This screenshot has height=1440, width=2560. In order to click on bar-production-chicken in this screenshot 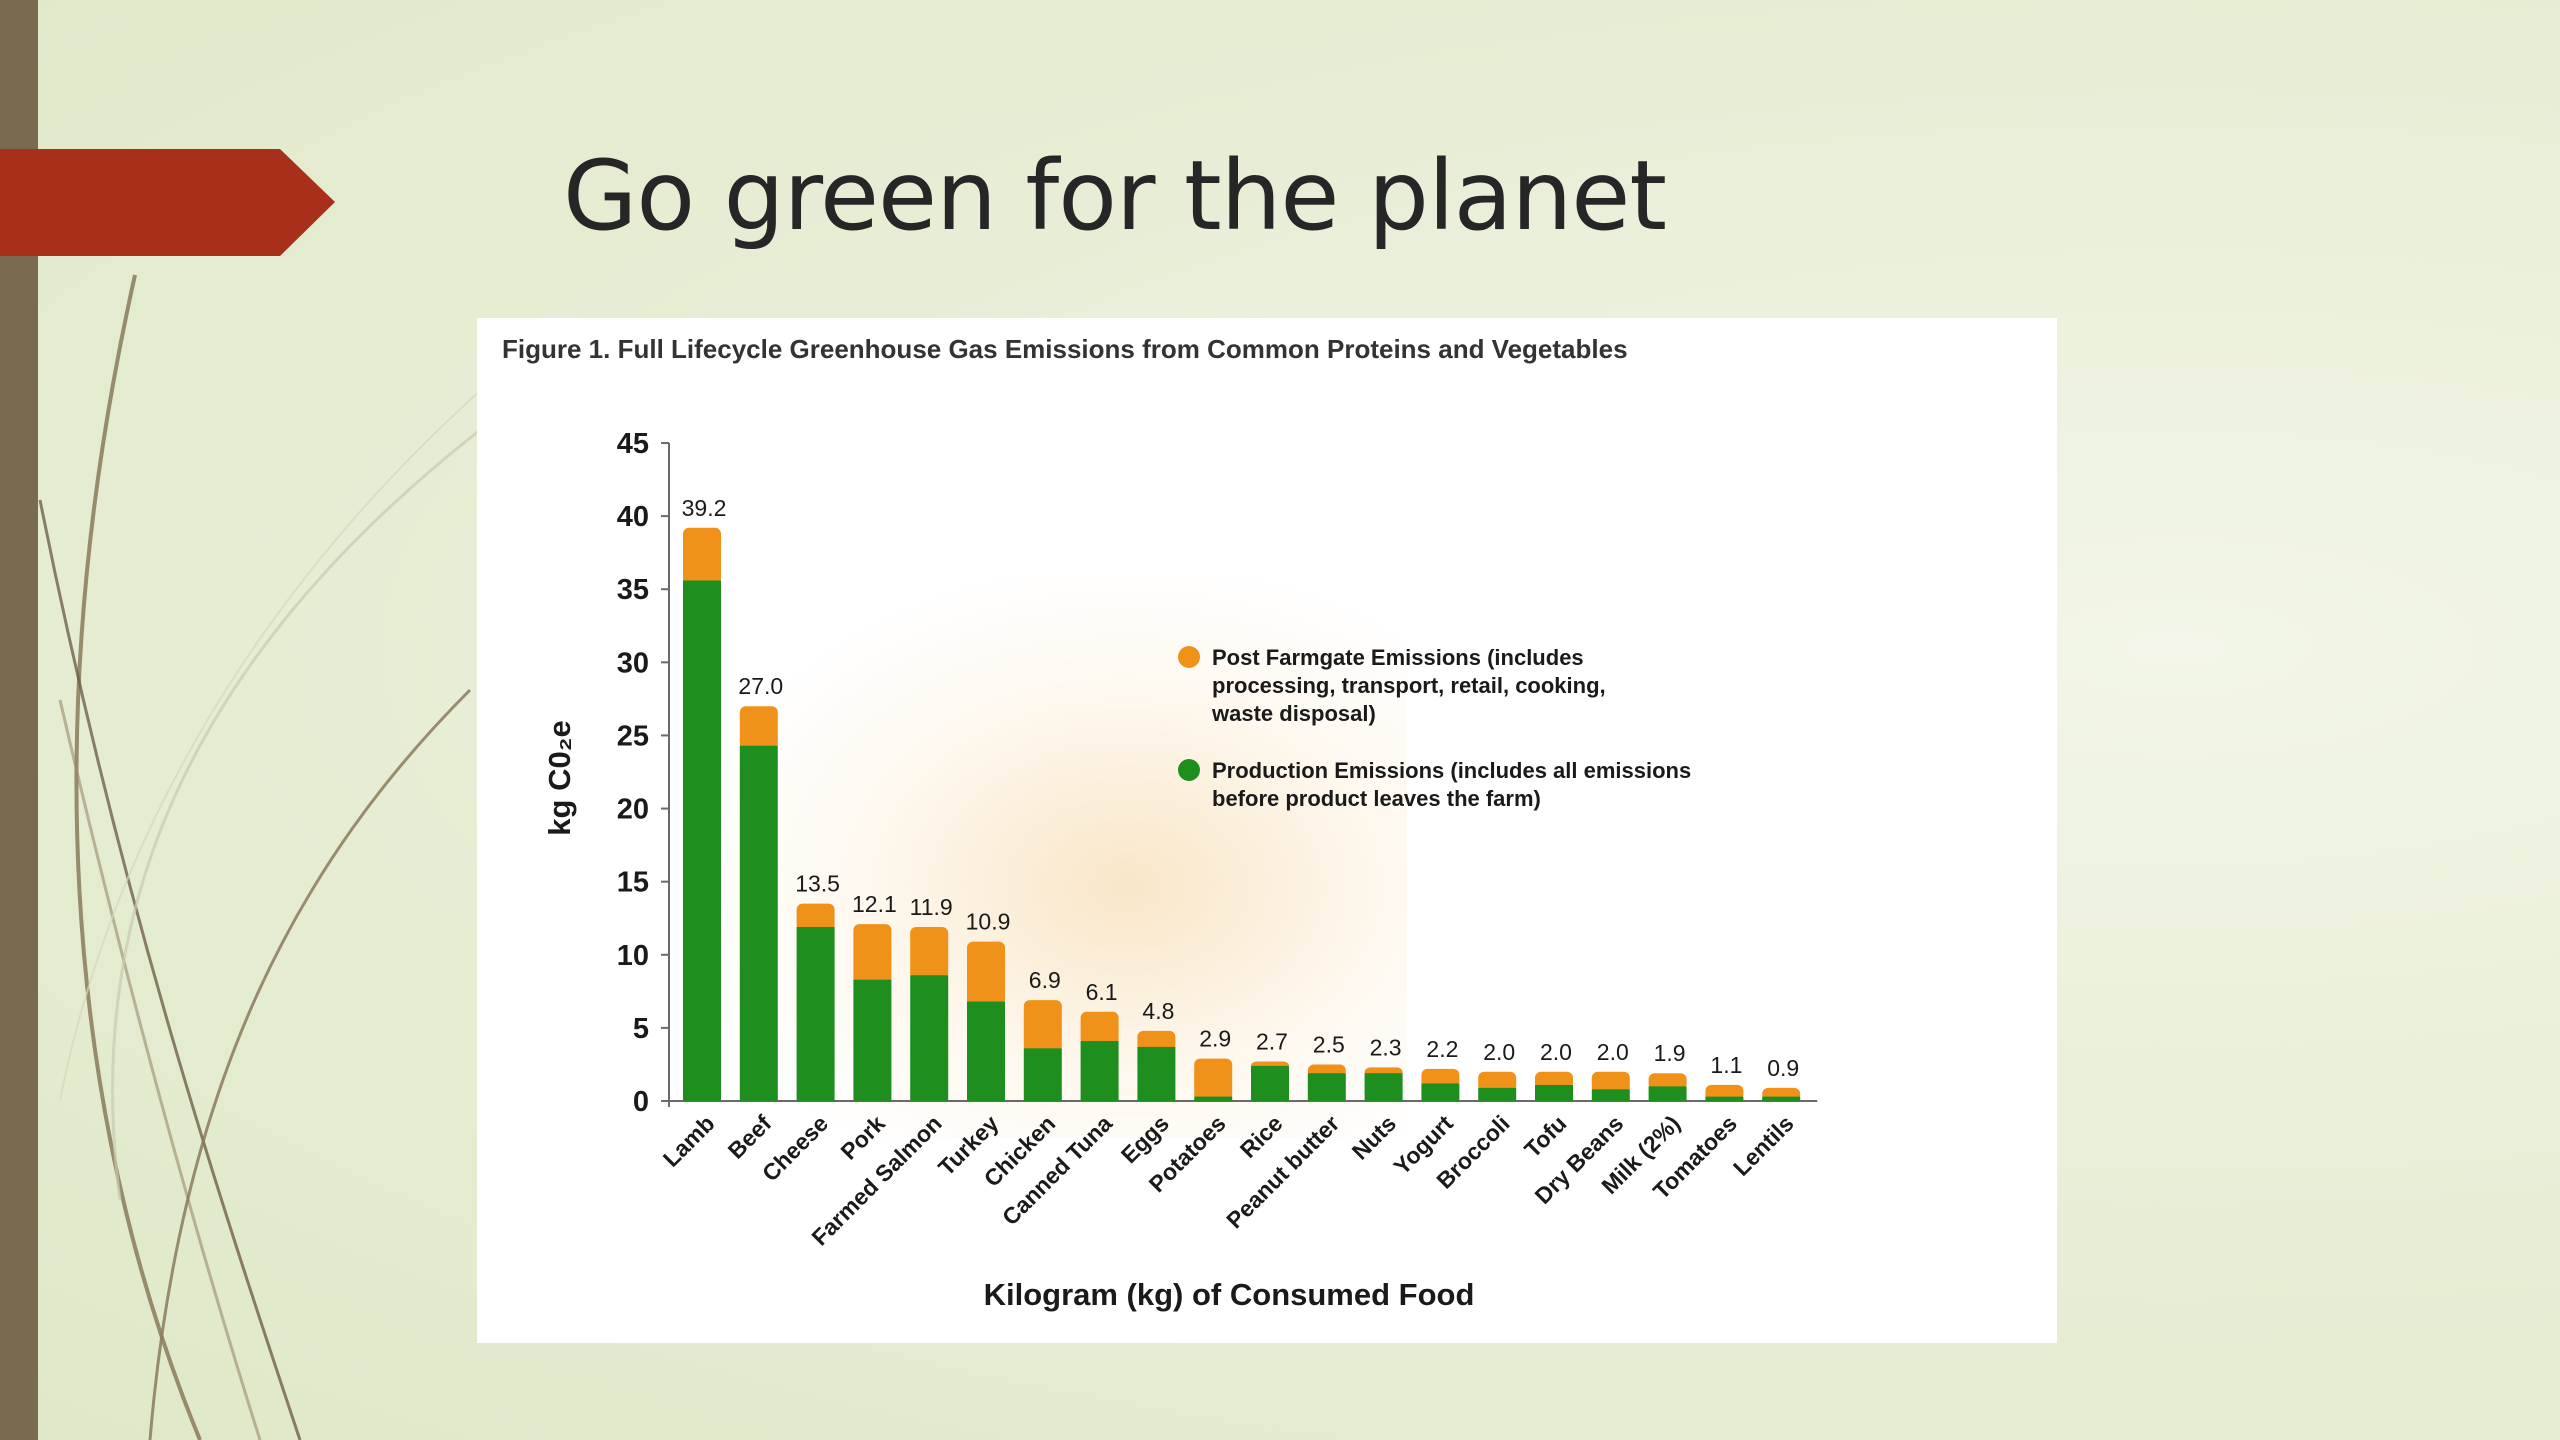, I will do `click(1042, 1074)`.